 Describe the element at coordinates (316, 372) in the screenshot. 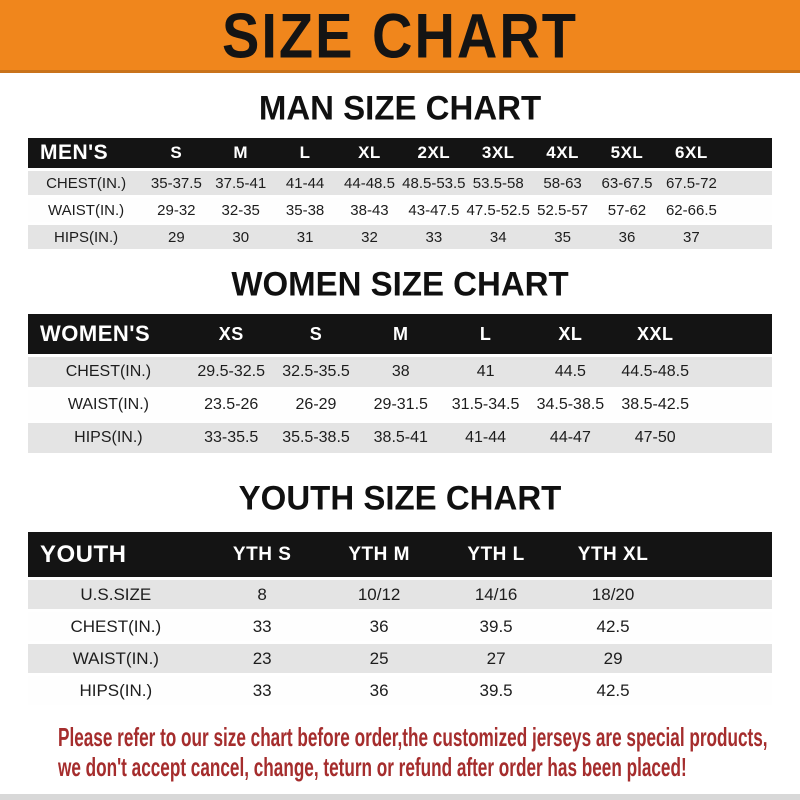

I see `size-value-cell: 32.5-35.5` at that location.